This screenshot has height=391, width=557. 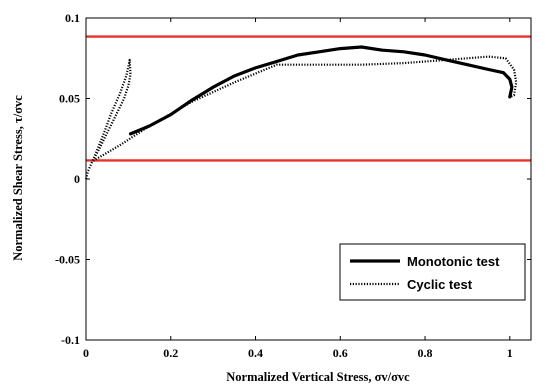 What do you see at coordinates (425, 353) in the screenshot?
I see `x-tick-label: 0.8` at bounding box center [425, 353].